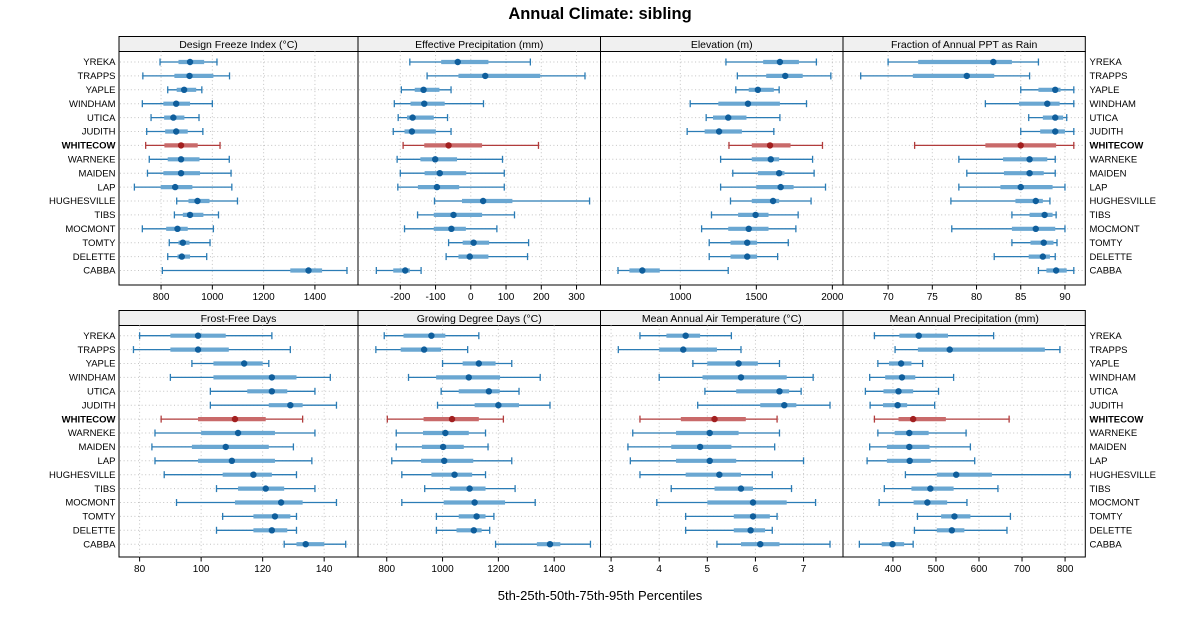 This screenshot has height=625, width=1200. Describe the element at coordinates (659, 569) in the screenshot. I see `axis-tick-label: 4` at that location.